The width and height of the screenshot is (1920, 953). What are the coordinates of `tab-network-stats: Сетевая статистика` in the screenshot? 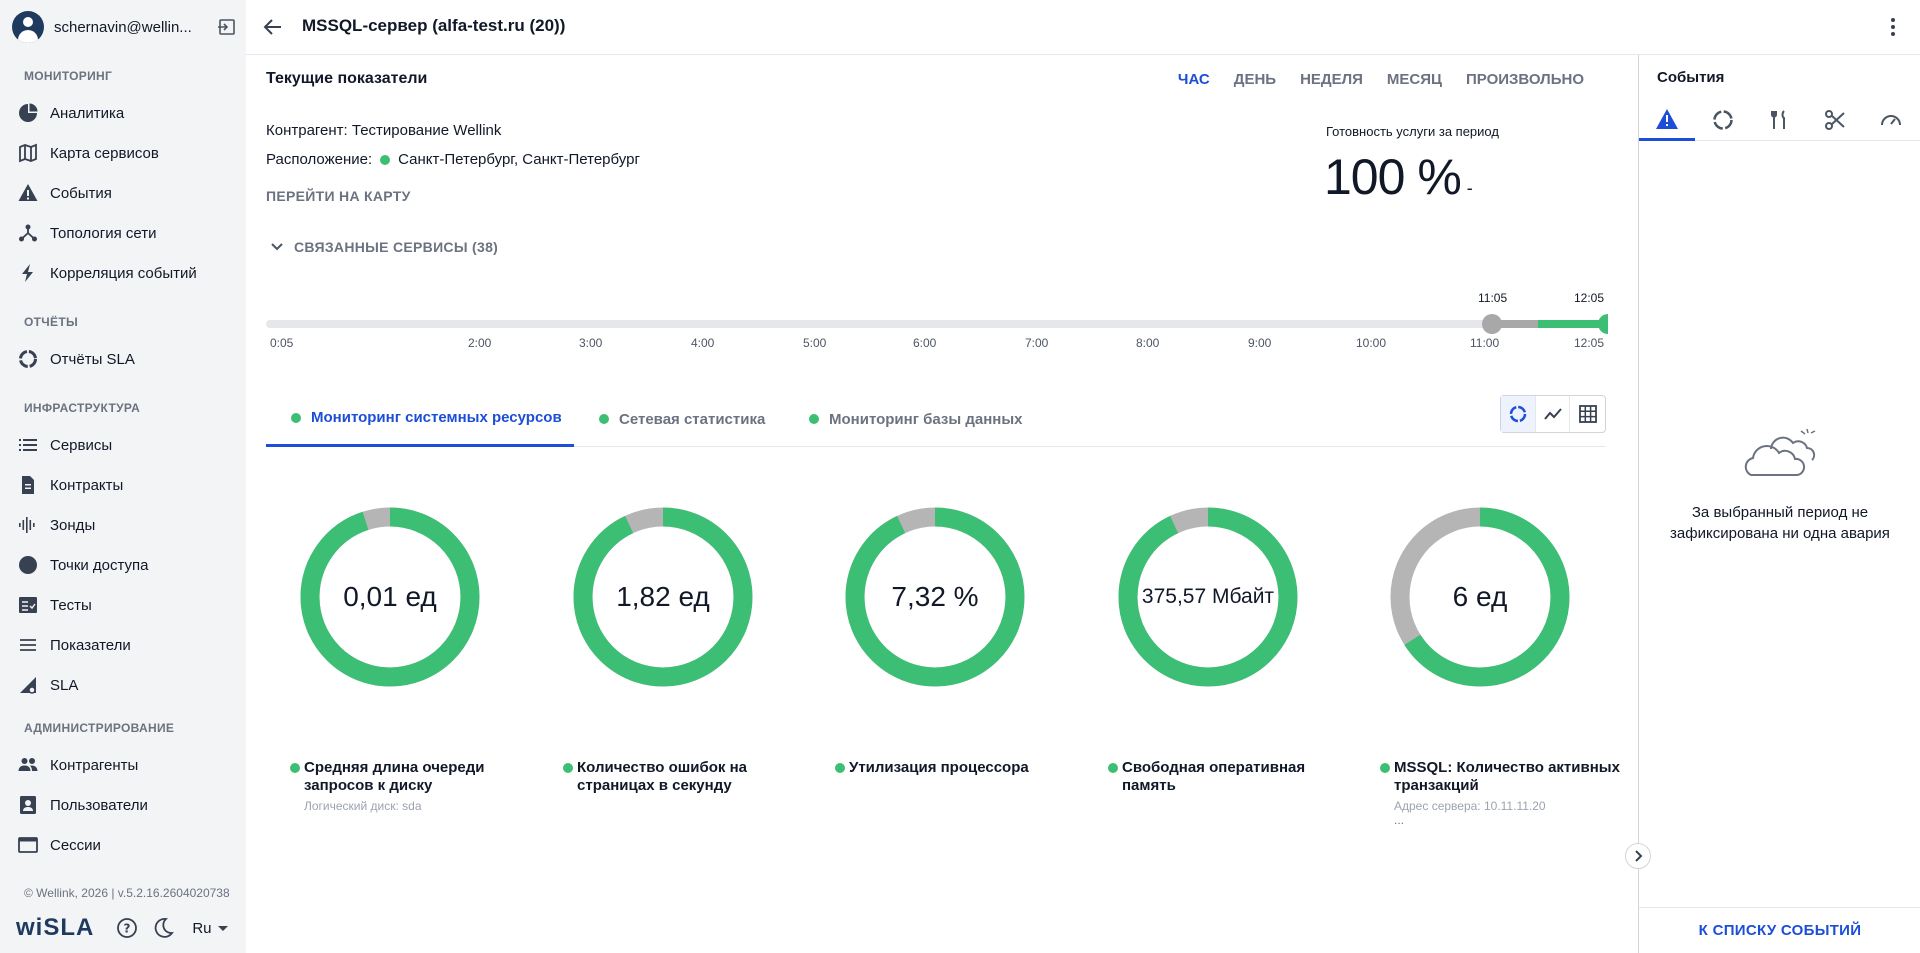 It's located at (682, 419).